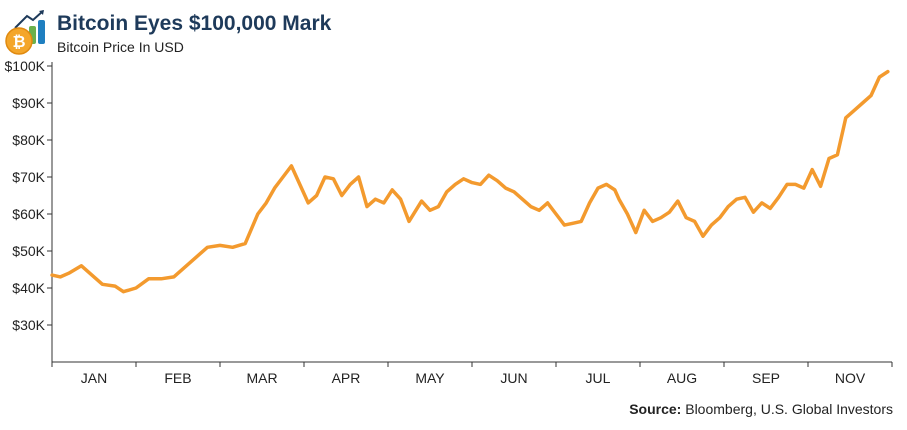 The width and height of the screenshot is (907, 430). What do you see at coordinates (177, 378) in the screenshot?
I see `x-tick-label: FEB` at bounding box center [177, 378].